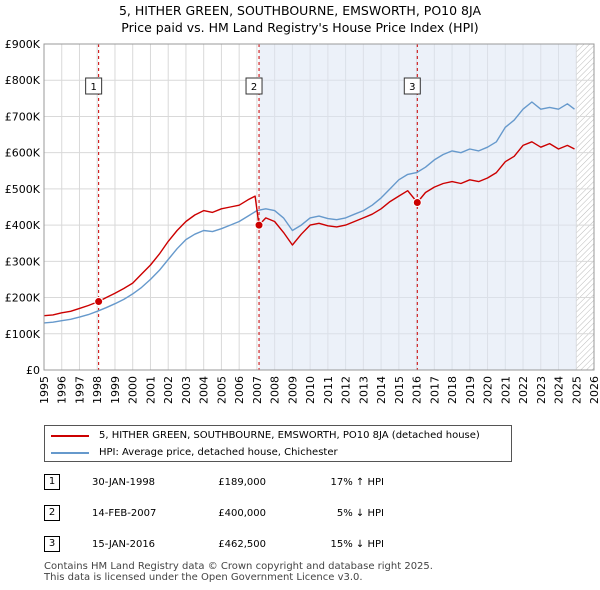  What do you see at coordinates (470, 390) in the screenshot?
I see `x-tick-label: 2019` at bounding box center [470, 390].